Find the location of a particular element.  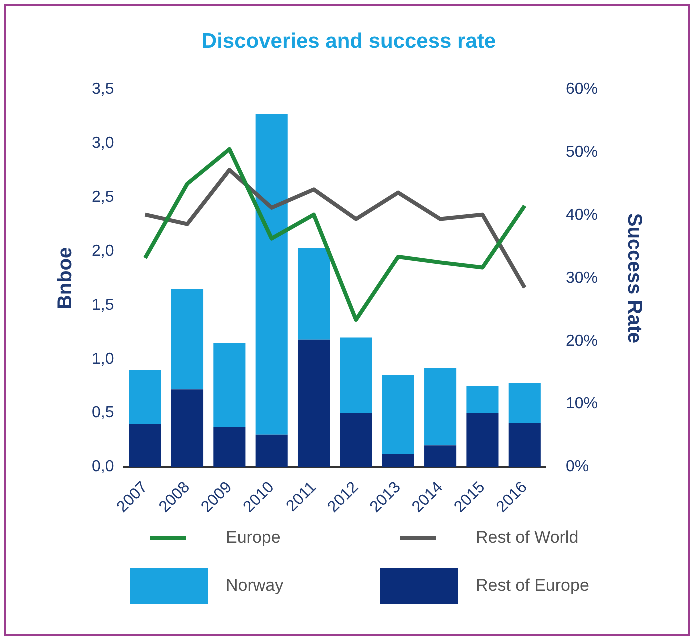

y-tick-label: 3,5 is located at coordinates (103, 89).